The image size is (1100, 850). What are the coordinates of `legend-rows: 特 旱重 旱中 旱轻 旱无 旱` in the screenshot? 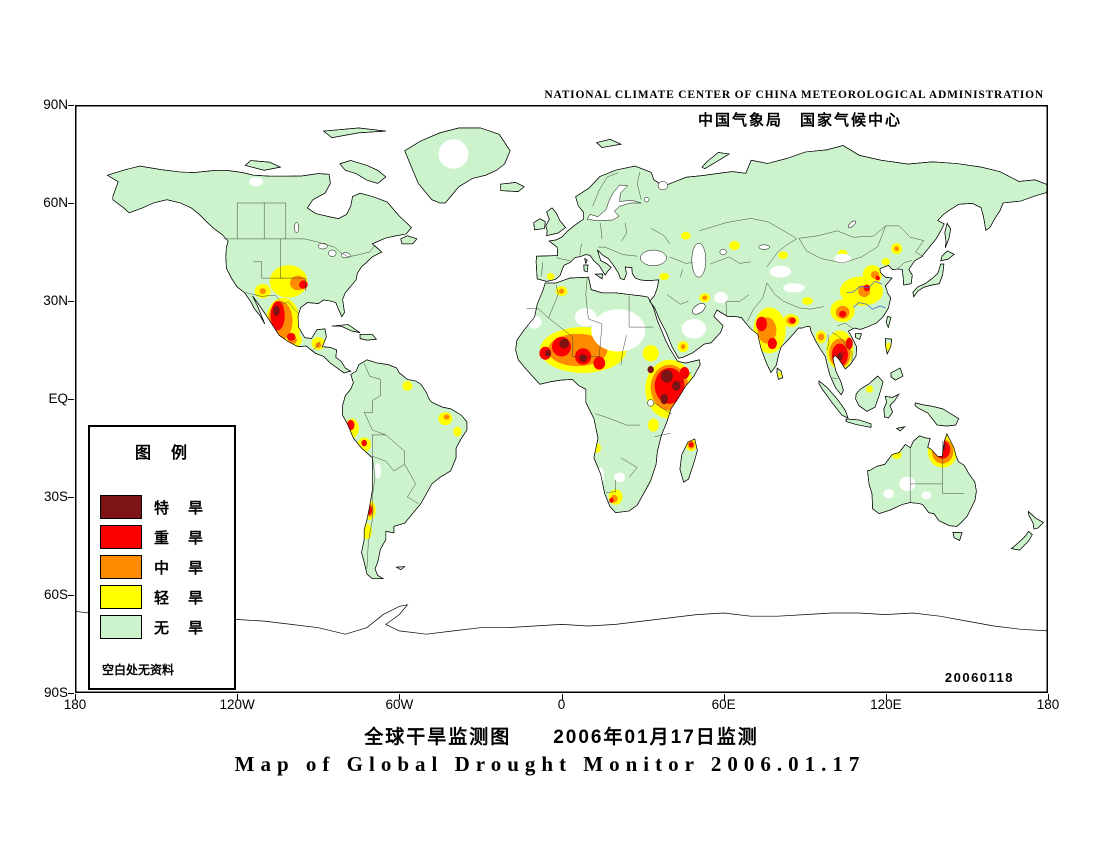 It's located at (162, 567).